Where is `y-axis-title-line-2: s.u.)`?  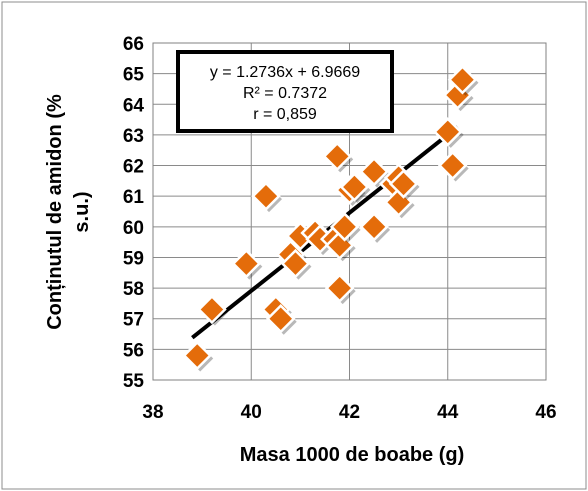
y-axis-title-line-2: s.u.) is located at coordinates (82, 211).